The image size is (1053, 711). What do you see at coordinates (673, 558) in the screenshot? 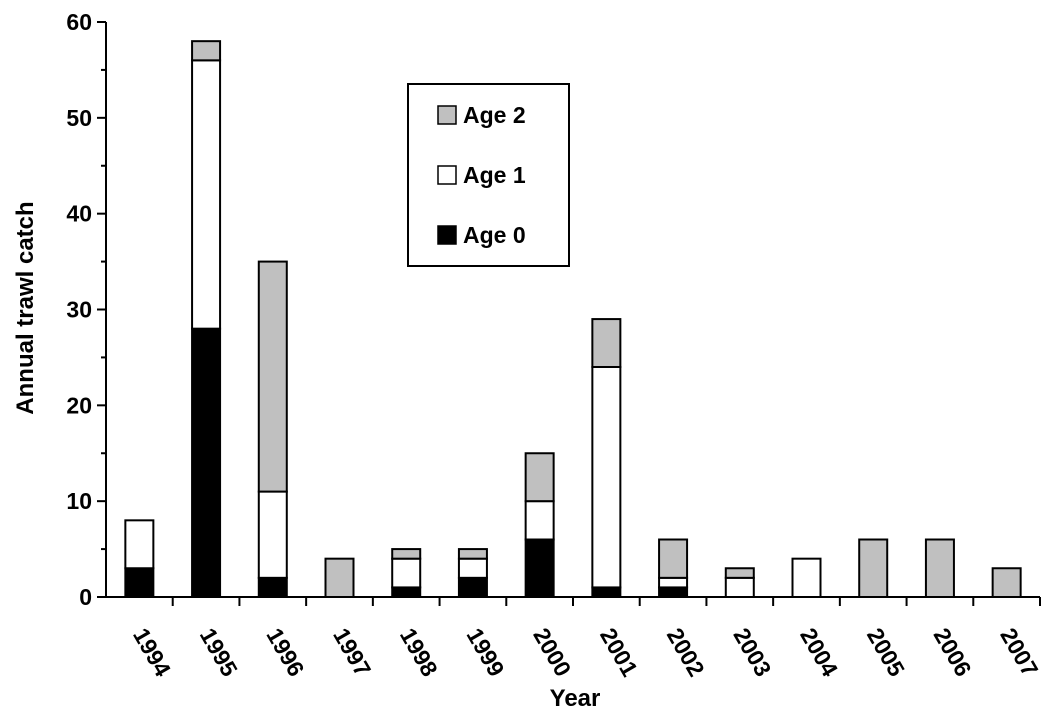
I see `bar-segment-age-2-2002` at bounding box center [673, 558].